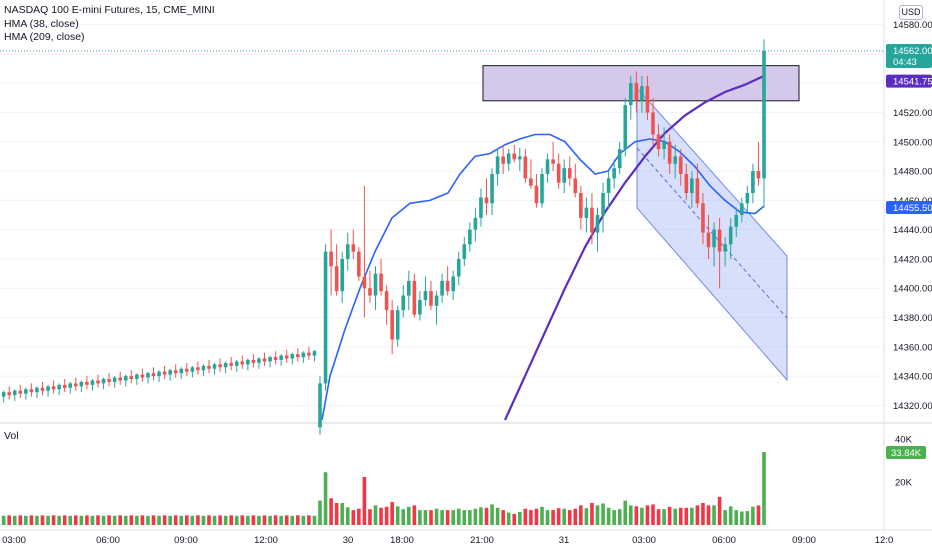  What do you see at coordinates (911, 12) in the screenshot?
I see `currency-badge: USD` at bounding box center [911, 12].